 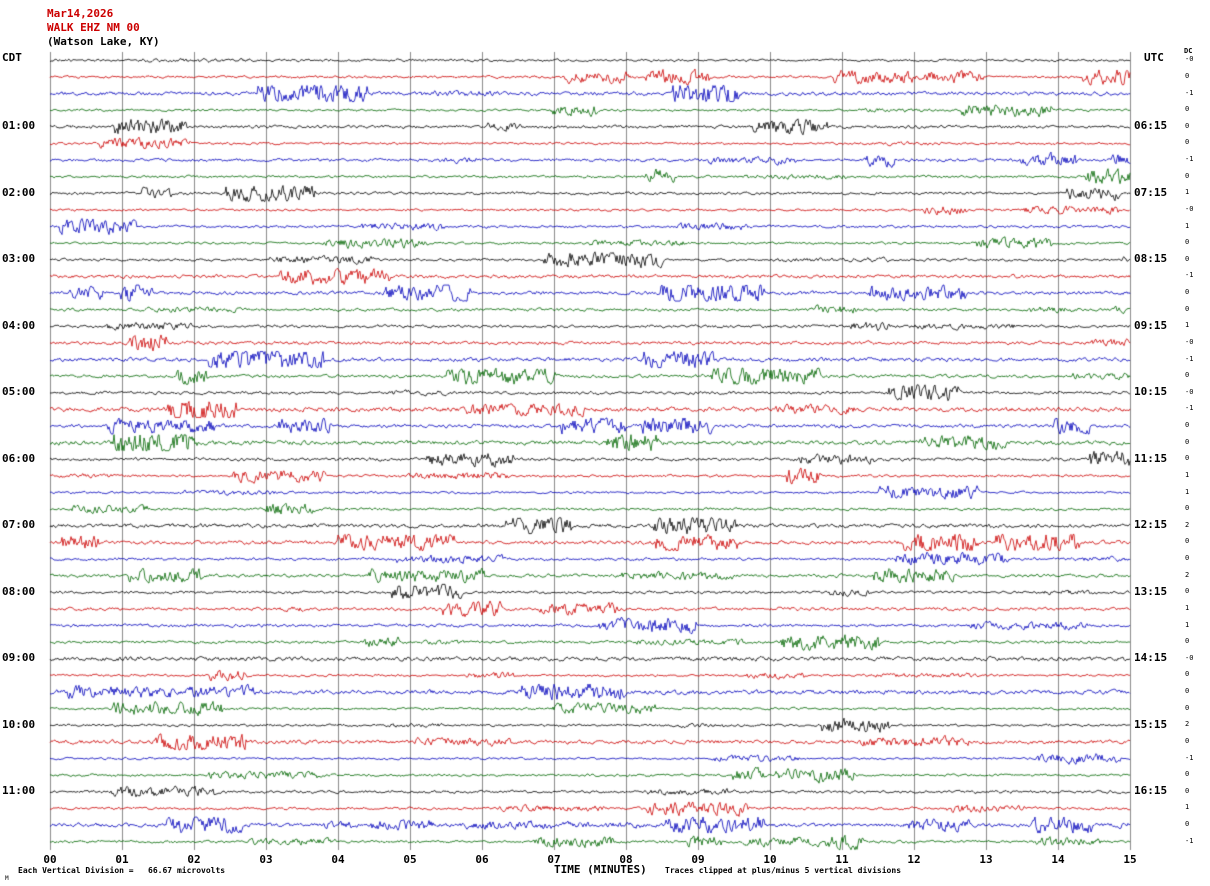 I want to click on left-hour-label: 11:00, so click(x=19, y=791).